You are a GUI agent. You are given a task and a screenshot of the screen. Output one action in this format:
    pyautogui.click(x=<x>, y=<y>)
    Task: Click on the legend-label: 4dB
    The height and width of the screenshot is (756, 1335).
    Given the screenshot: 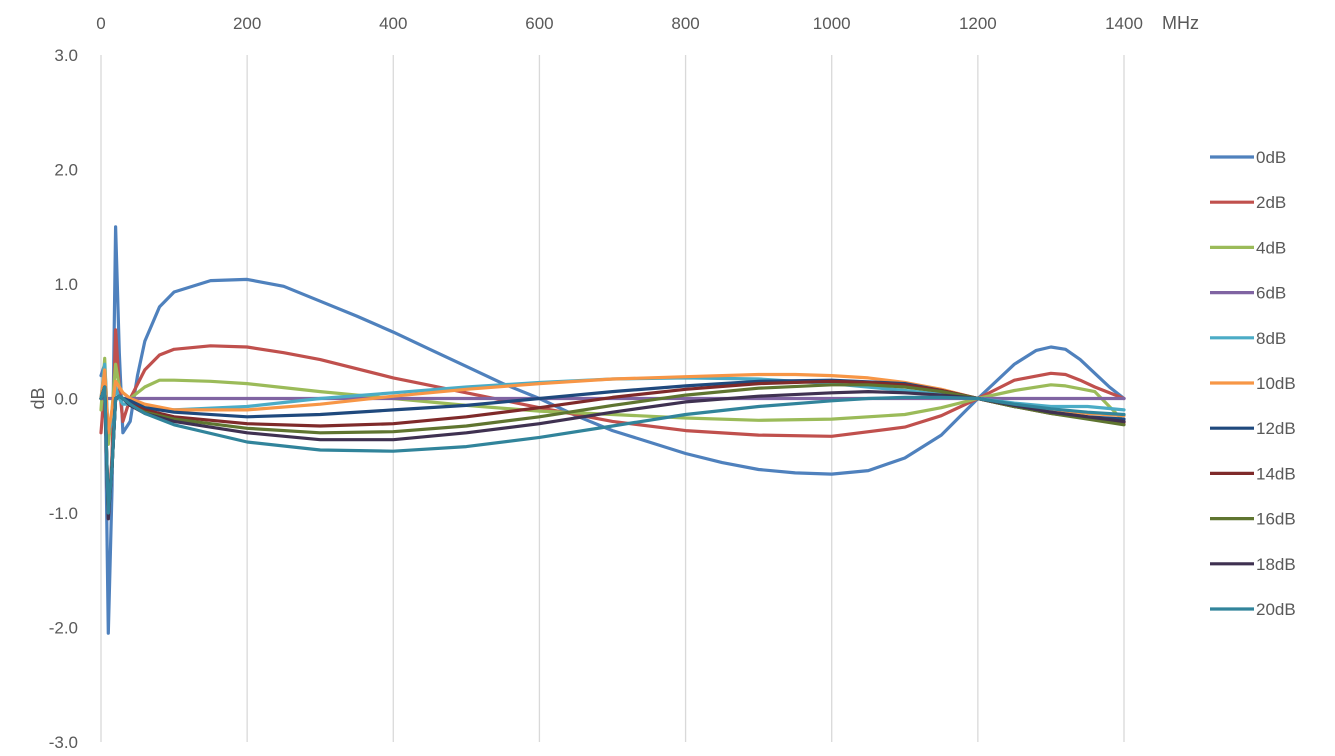 What is the action you would take?
    pyautogui.click(x=1271, y=247)
    